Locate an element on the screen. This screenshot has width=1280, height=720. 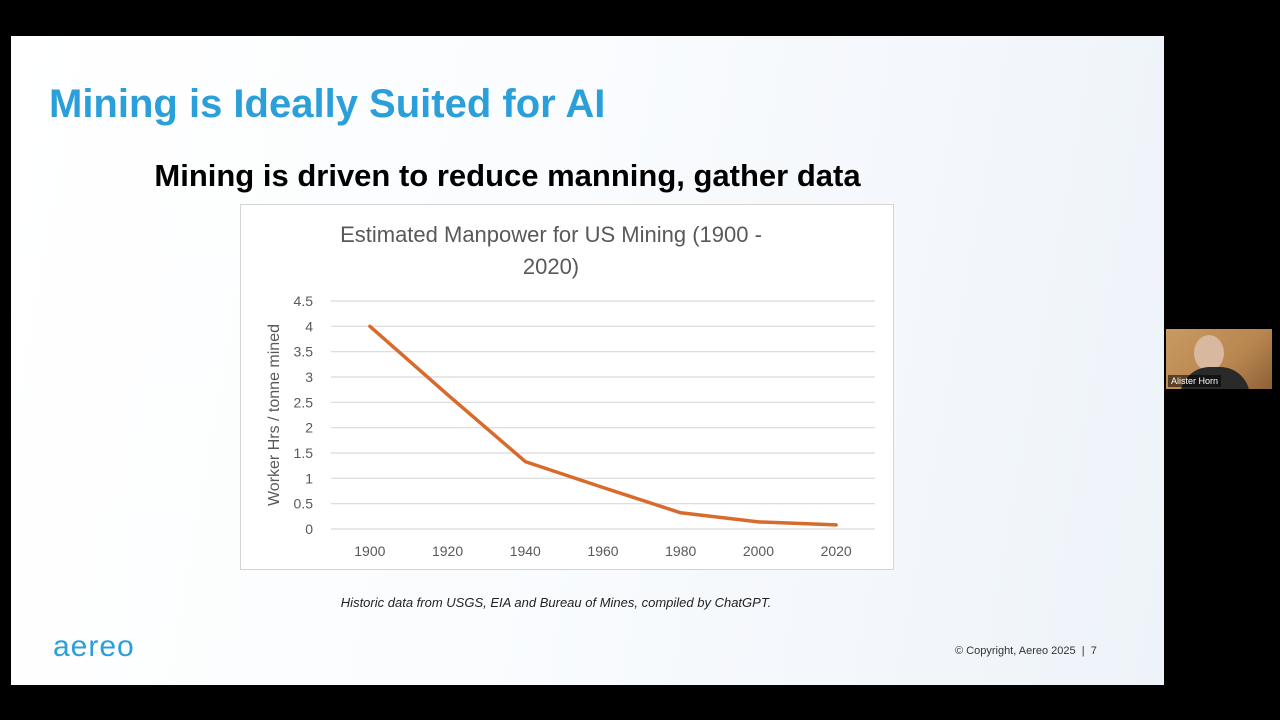
x-tick-label: 2020 is located at coordinates (836, 551).